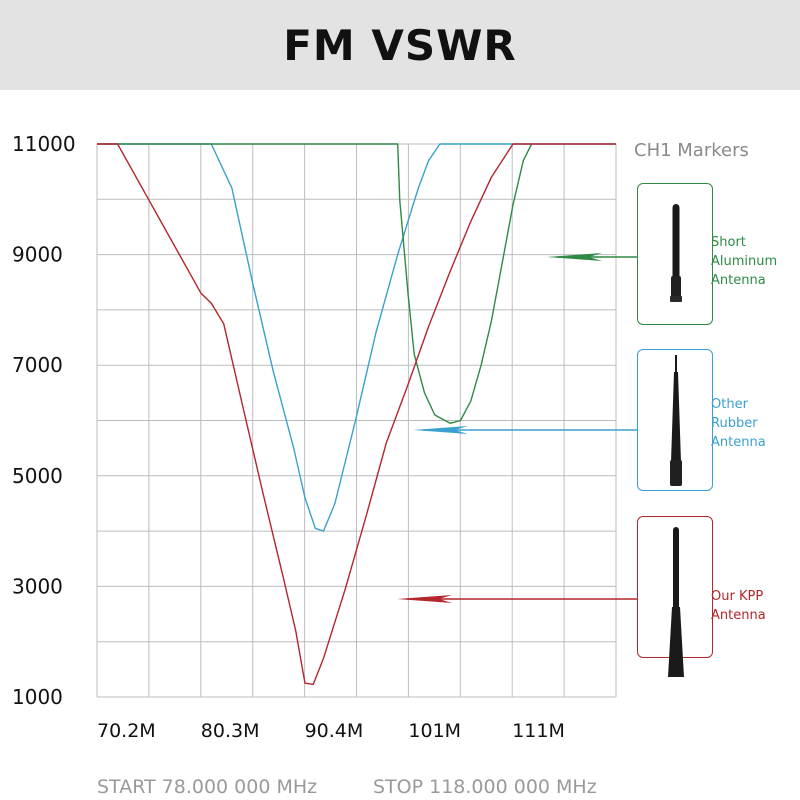  I want to click on x-tick-label: 111M, so click(538, 731).